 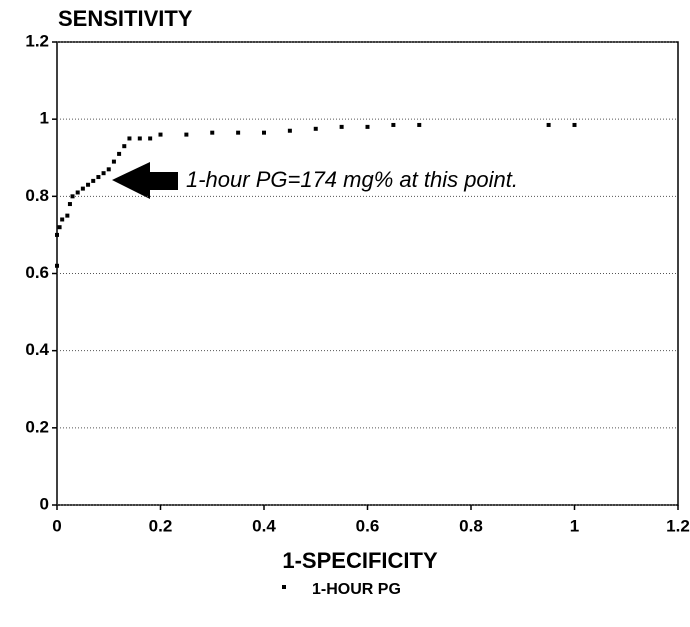 I want to click on y-axis-title: SENSITIVITY, so click(x=125, y=18).